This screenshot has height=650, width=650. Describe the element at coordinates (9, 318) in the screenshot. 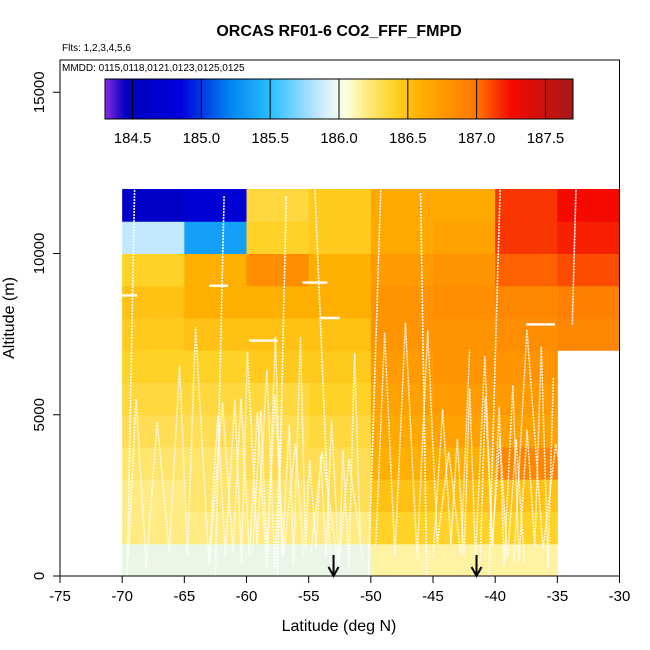

I see `y-axis-label: Altitude (m)` at that location.